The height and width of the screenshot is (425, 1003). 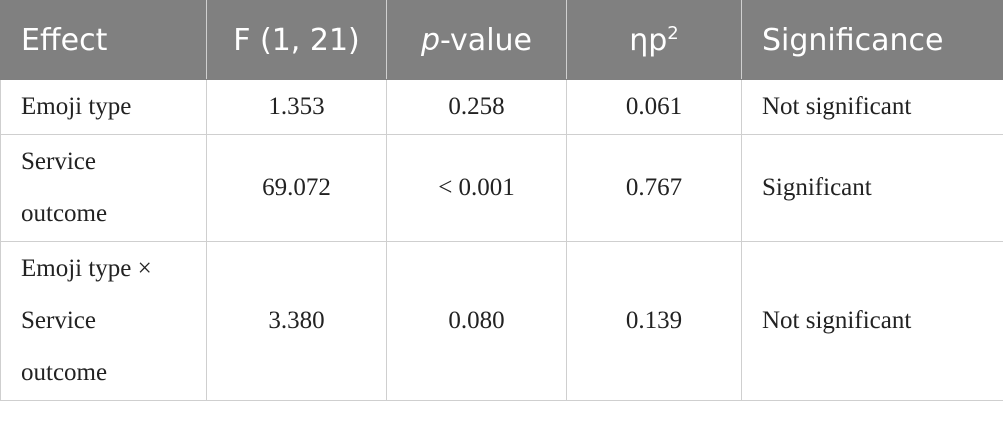 What do you see at coordinates (872, 40) in the screenshot?
I see `header-cell: Significance` at bounding box center [872, 40].